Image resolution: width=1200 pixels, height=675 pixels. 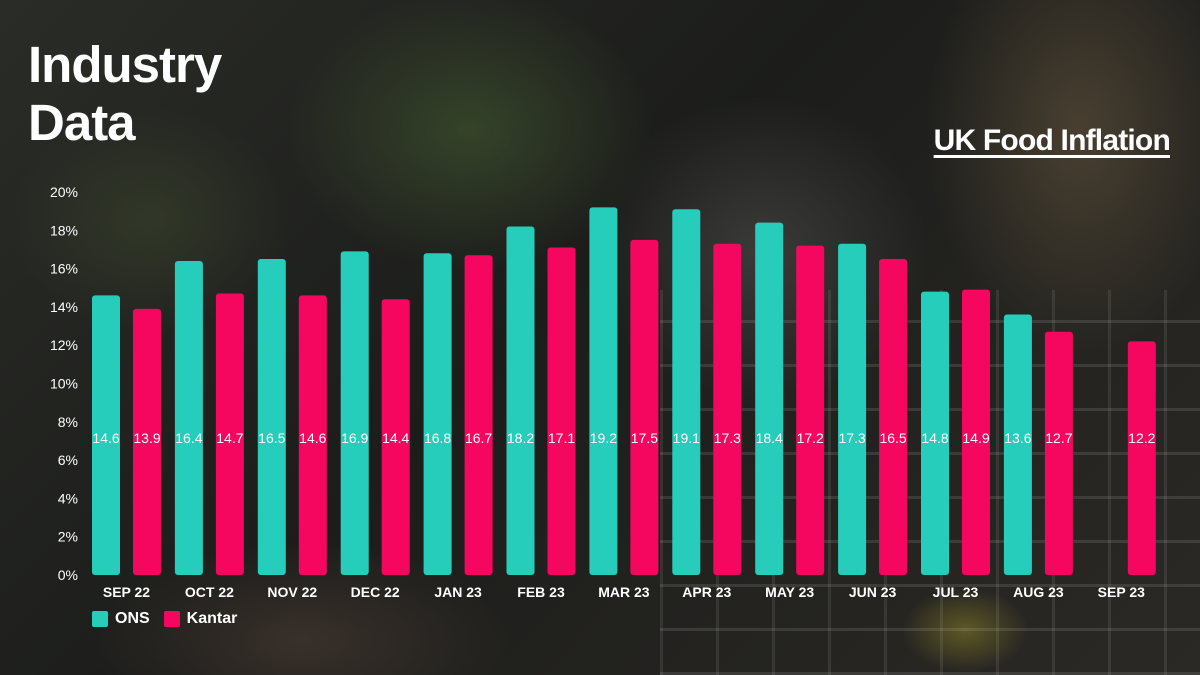 I want to click on value-label-ons: 16.9, so click(x=354, y=438).